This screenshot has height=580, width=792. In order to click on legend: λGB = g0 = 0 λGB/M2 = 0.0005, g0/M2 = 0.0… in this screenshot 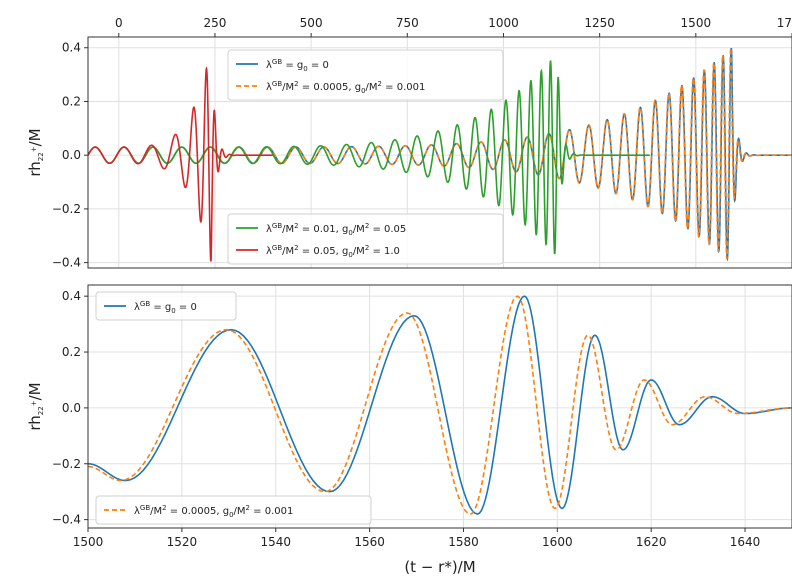, I will do `click(365, 75)`.